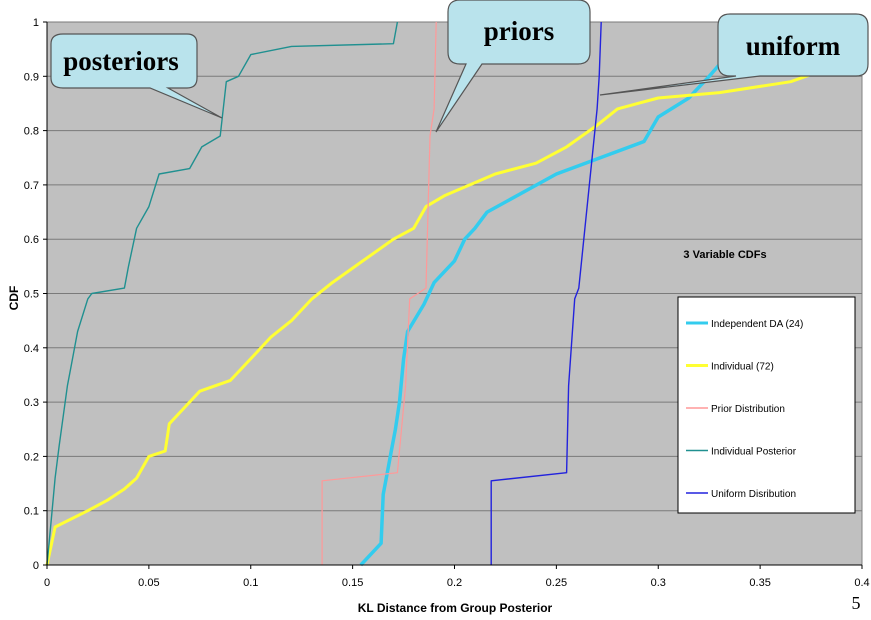  I want to click on y-tick-label: 0.5, so click(31, 295).